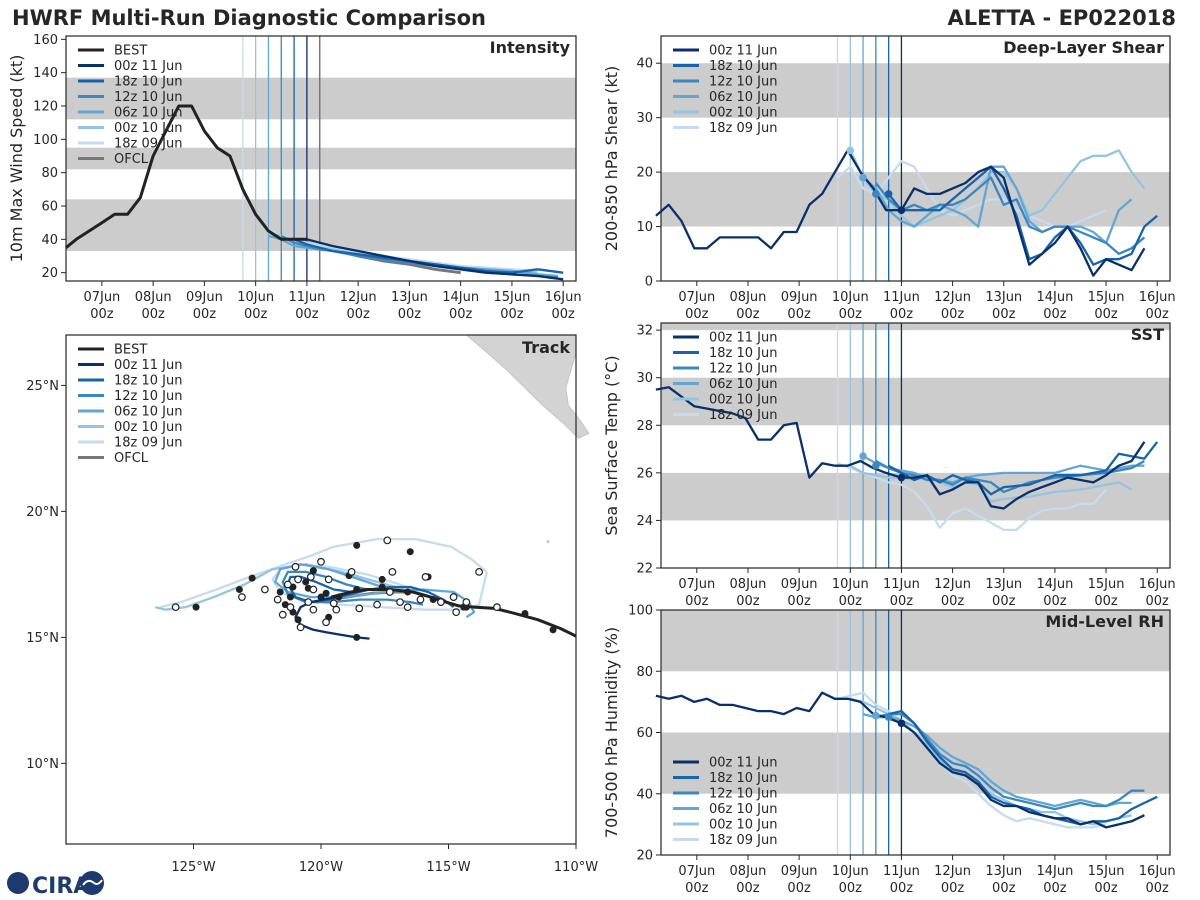  I want to click on shear-xtick-date: 16Jun, so click(1157, 297).